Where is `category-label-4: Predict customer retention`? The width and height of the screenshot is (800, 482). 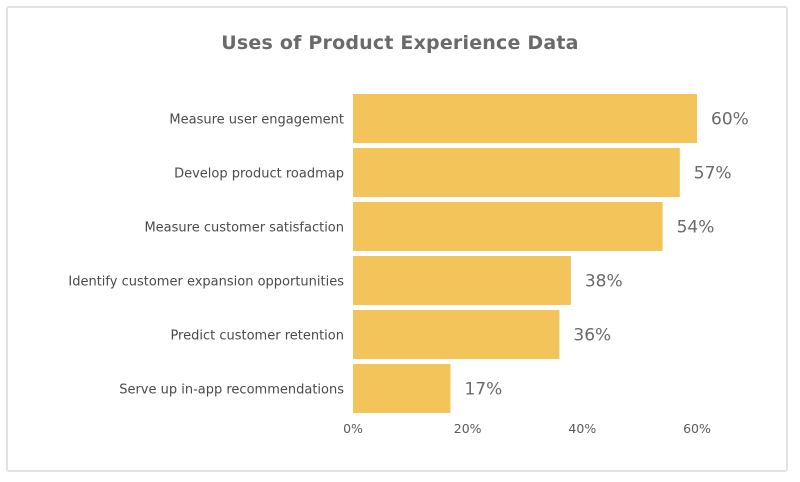
category-label-4: Predict customer retention is located at coordinates (257, 336).